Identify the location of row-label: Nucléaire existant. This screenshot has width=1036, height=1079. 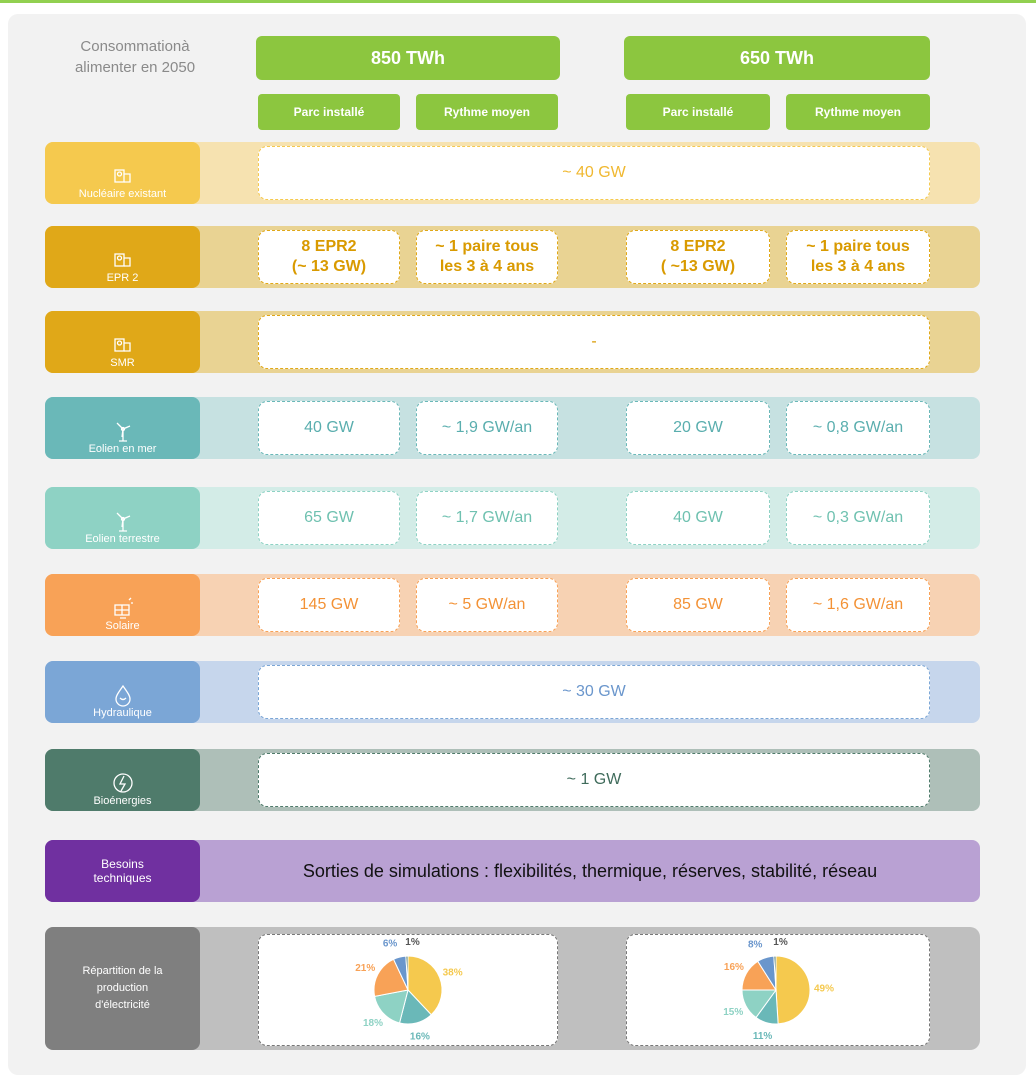
(122, 194).